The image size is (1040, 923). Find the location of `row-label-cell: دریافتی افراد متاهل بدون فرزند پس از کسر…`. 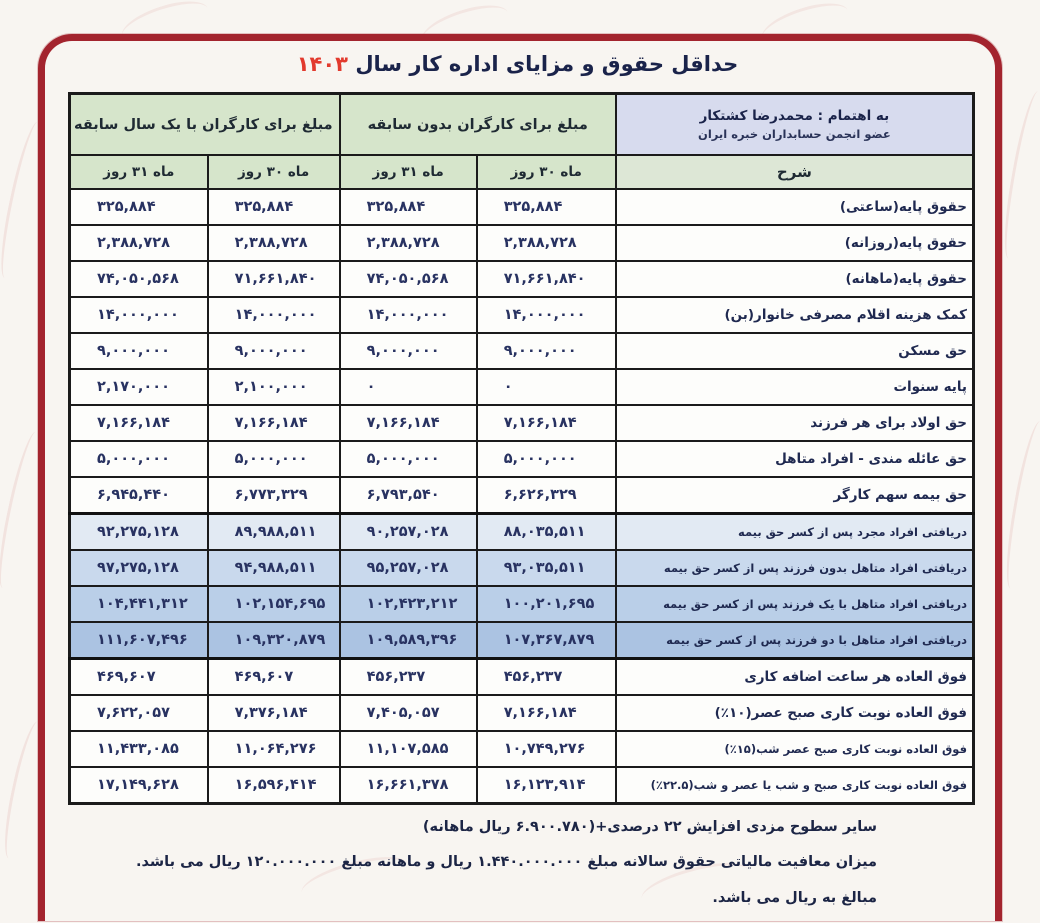

row-label-cell: دریافتی افراد متاهل بدون فرزند پس از کسر… is located at coordinates (794, 568).